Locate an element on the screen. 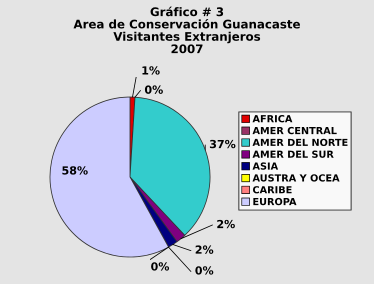 This screenshot has width=374, height=284. legend-label: AFRICA is located at coordinates (272, 118).